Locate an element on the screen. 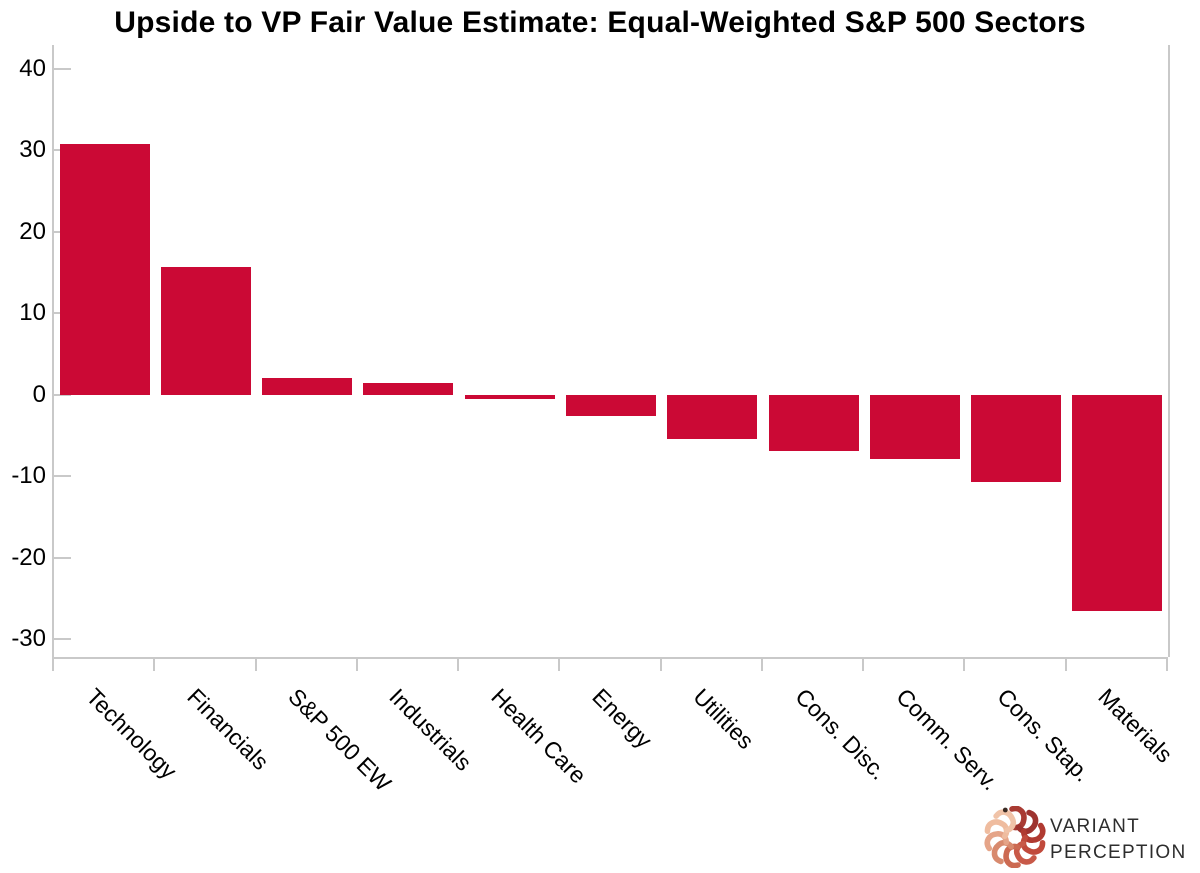  x-label-s-p-500-ew: S&P 500 EW is located at coordinates (340, 740).